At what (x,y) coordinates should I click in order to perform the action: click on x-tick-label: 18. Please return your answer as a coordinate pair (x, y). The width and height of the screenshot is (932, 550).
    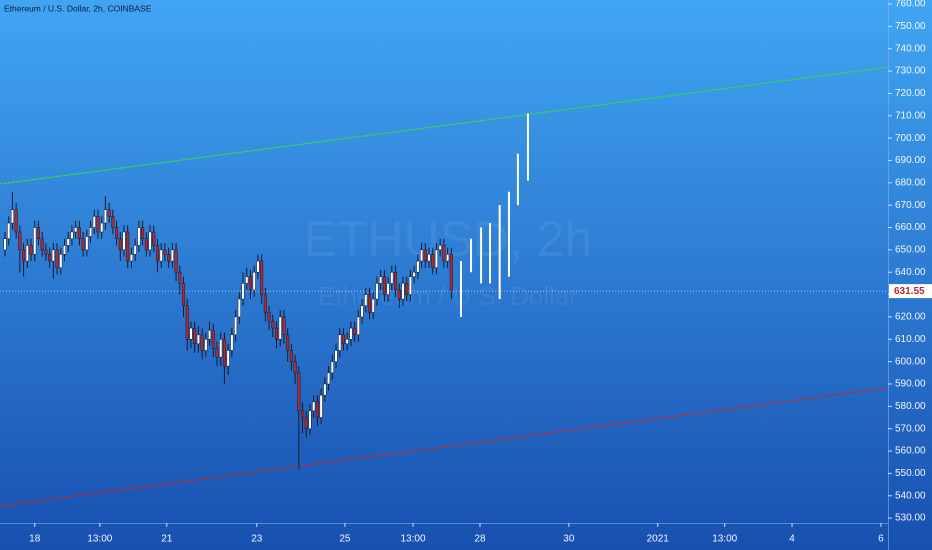
    Looking at the image, I should click on (35, 539).